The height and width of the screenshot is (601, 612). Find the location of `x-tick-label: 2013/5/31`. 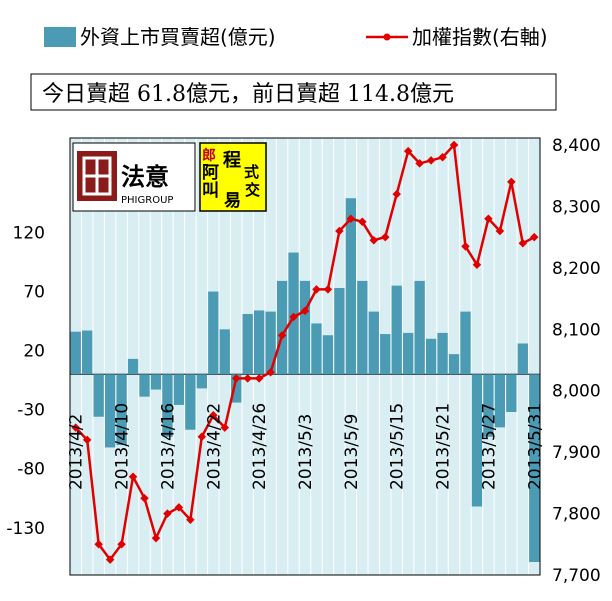

x-tick-label: 2013/5/31 is located at coordinates (535, 446).